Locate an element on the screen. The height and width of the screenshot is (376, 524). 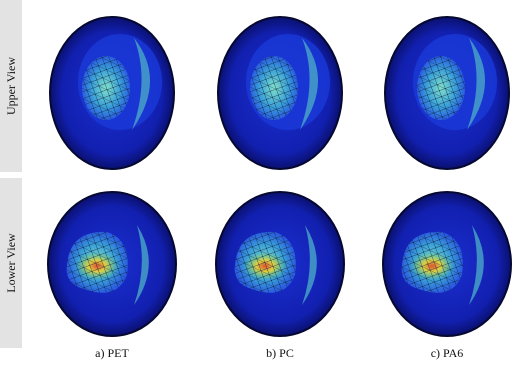
column-label: c) PA6 is located at coordinates (447, 353).